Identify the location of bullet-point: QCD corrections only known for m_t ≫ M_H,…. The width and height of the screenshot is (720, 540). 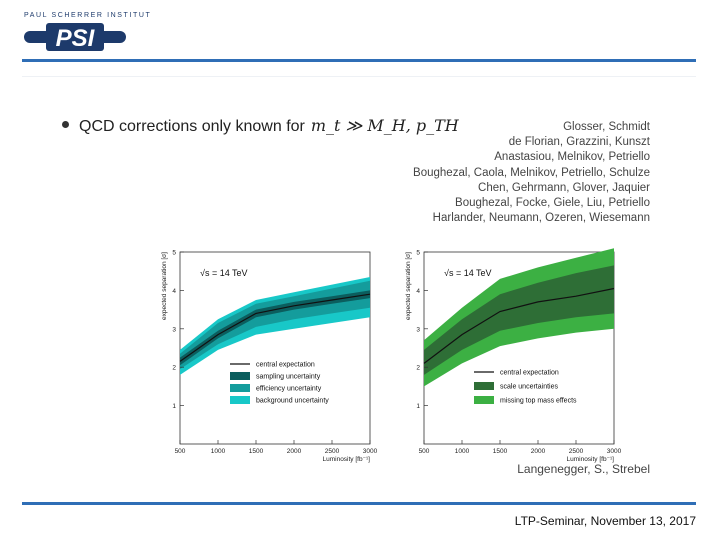
(260, 126).